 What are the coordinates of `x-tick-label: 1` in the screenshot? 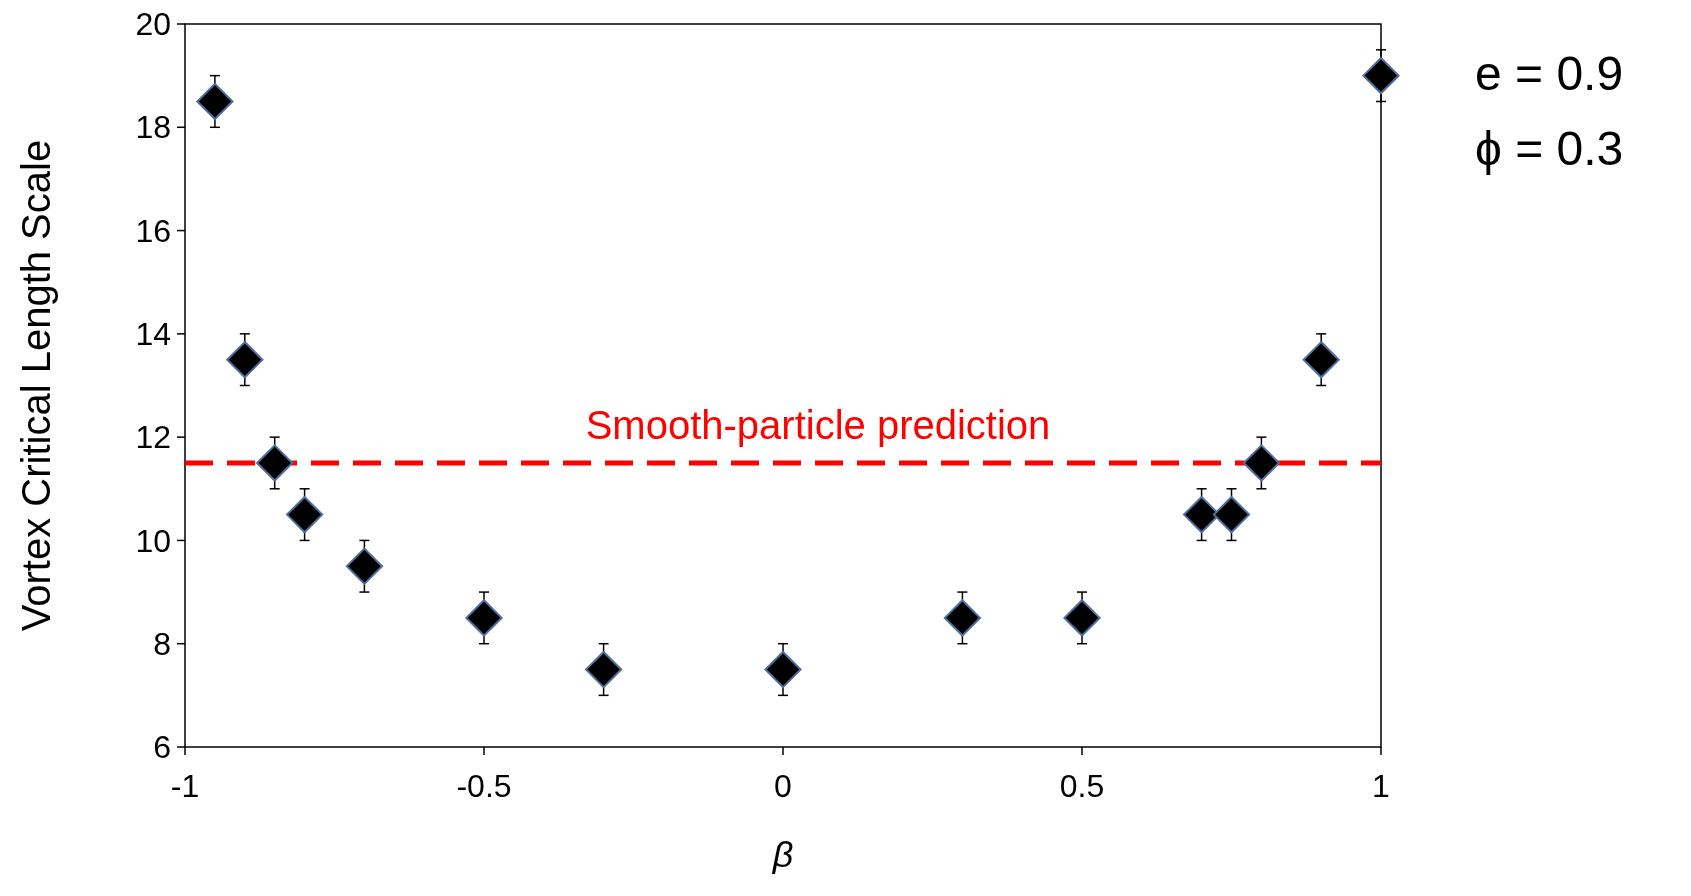 It's located at (1381, 786).